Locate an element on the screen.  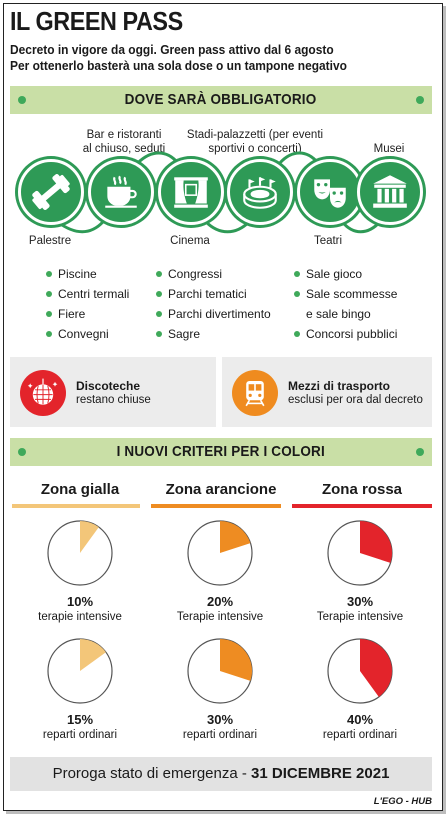
disco-title: Discoteche is located at coordinates (108, 386).